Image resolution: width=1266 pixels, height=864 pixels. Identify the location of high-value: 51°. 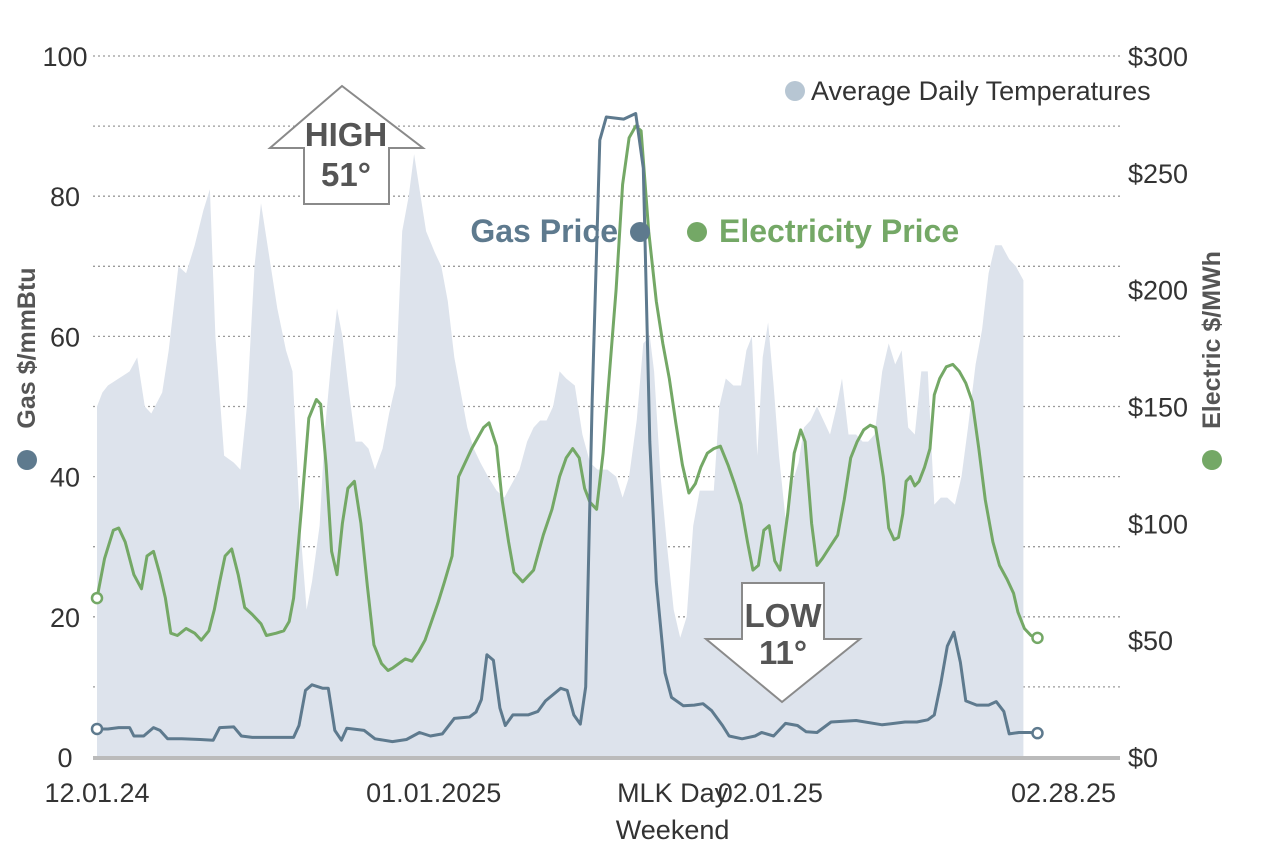
(346, 174).